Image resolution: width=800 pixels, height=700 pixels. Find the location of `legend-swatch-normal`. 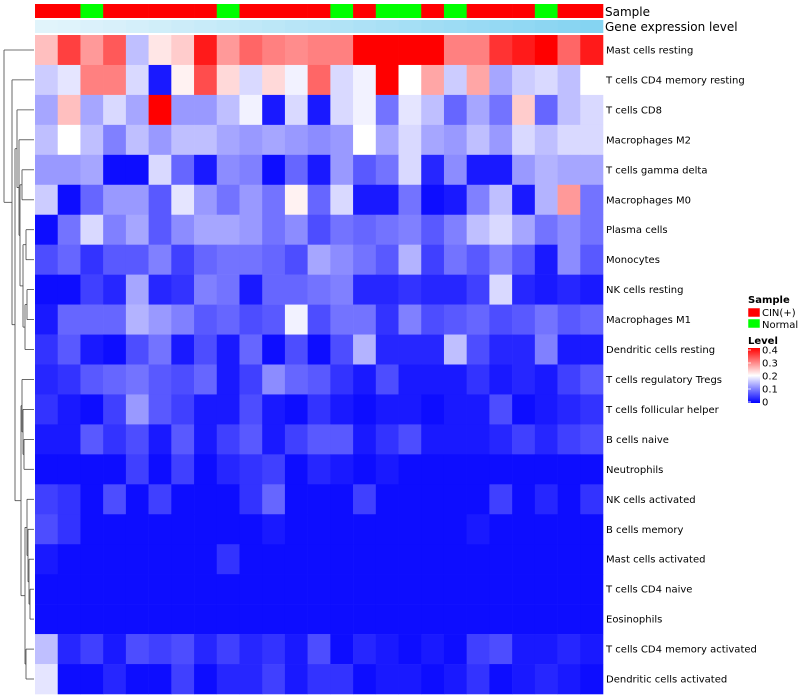

legend-swatch-normal is located at coordinates (754, 323).